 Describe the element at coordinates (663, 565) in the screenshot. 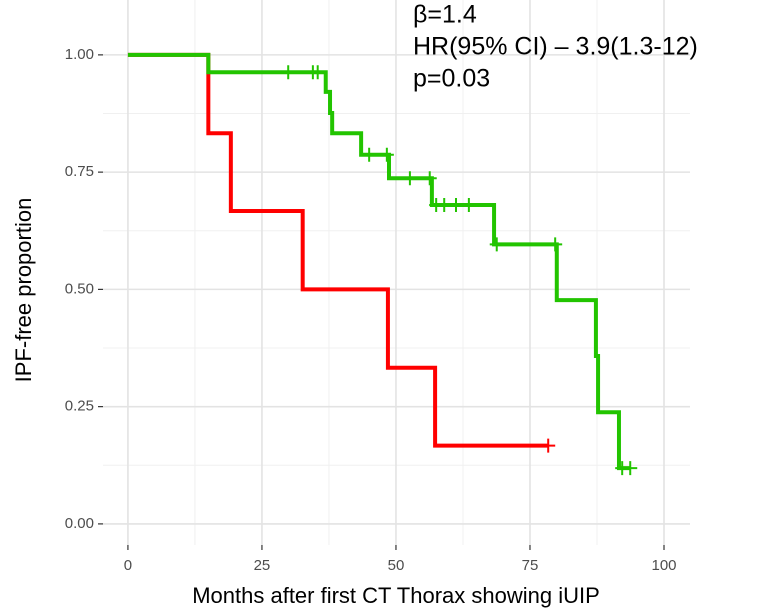

I see `x-tick-label: 100` at that location.